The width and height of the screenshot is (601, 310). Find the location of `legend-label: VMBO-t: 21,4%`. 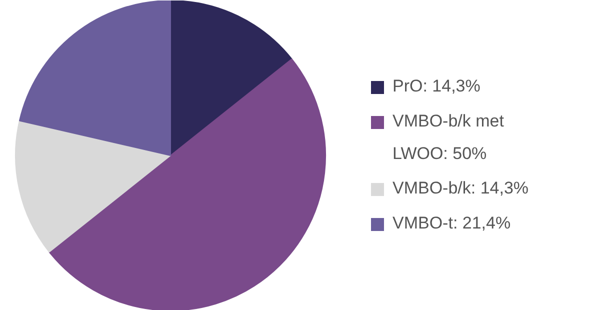

legend-label: VMBO-t: 21,4% is located at coordinates (451, 223).